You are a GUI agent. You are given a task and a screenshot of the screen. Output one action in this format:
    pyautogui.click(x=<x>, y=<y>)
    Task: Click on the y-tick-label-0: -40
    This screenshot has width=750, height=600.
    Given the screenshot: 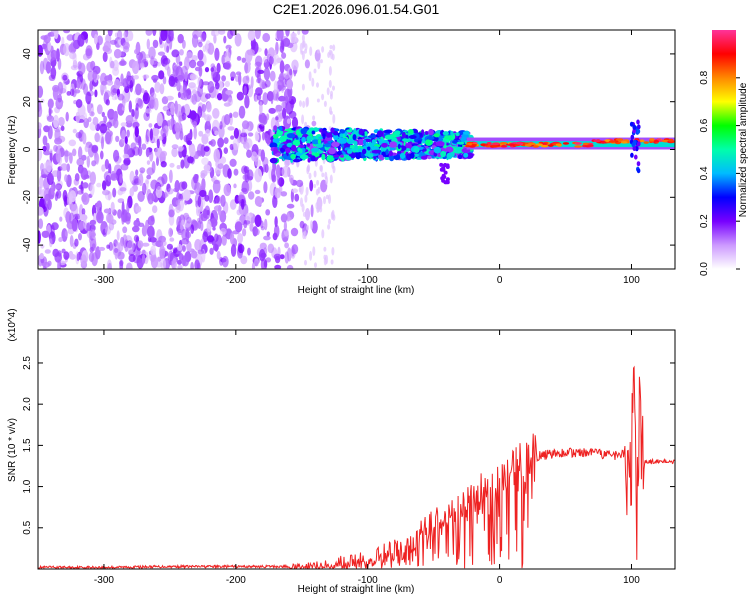 What is the action you would take?
    pyautogui.click(x=27, y=244)
    